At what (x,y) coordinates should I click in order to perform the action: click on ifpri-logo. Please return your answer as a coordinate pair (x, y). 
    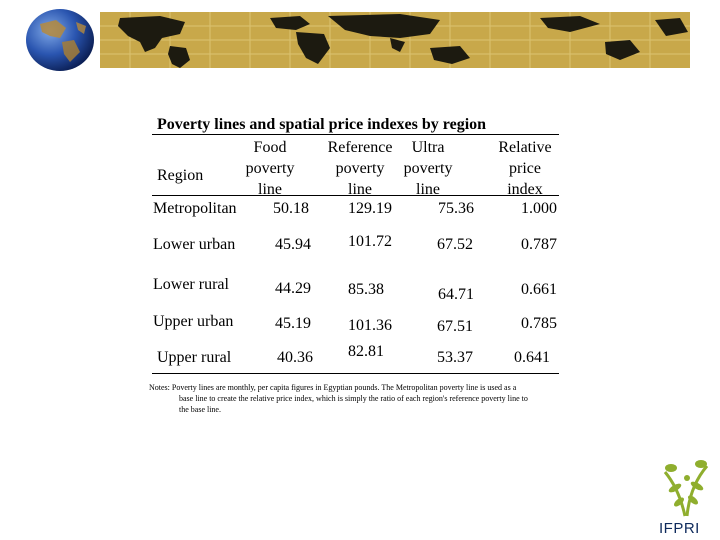
    Looking at the image, I should click on (685, 497).